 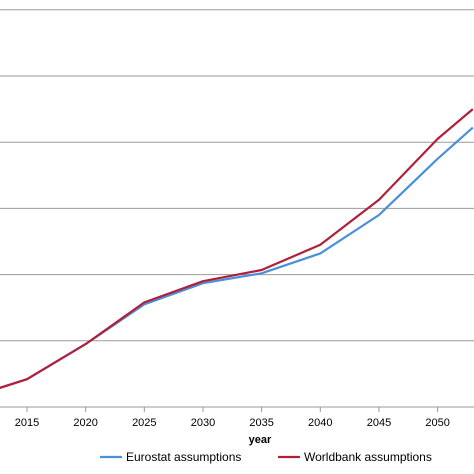 I want to click on x-tick-label-2040: 2040, so click(x=320, y=423).